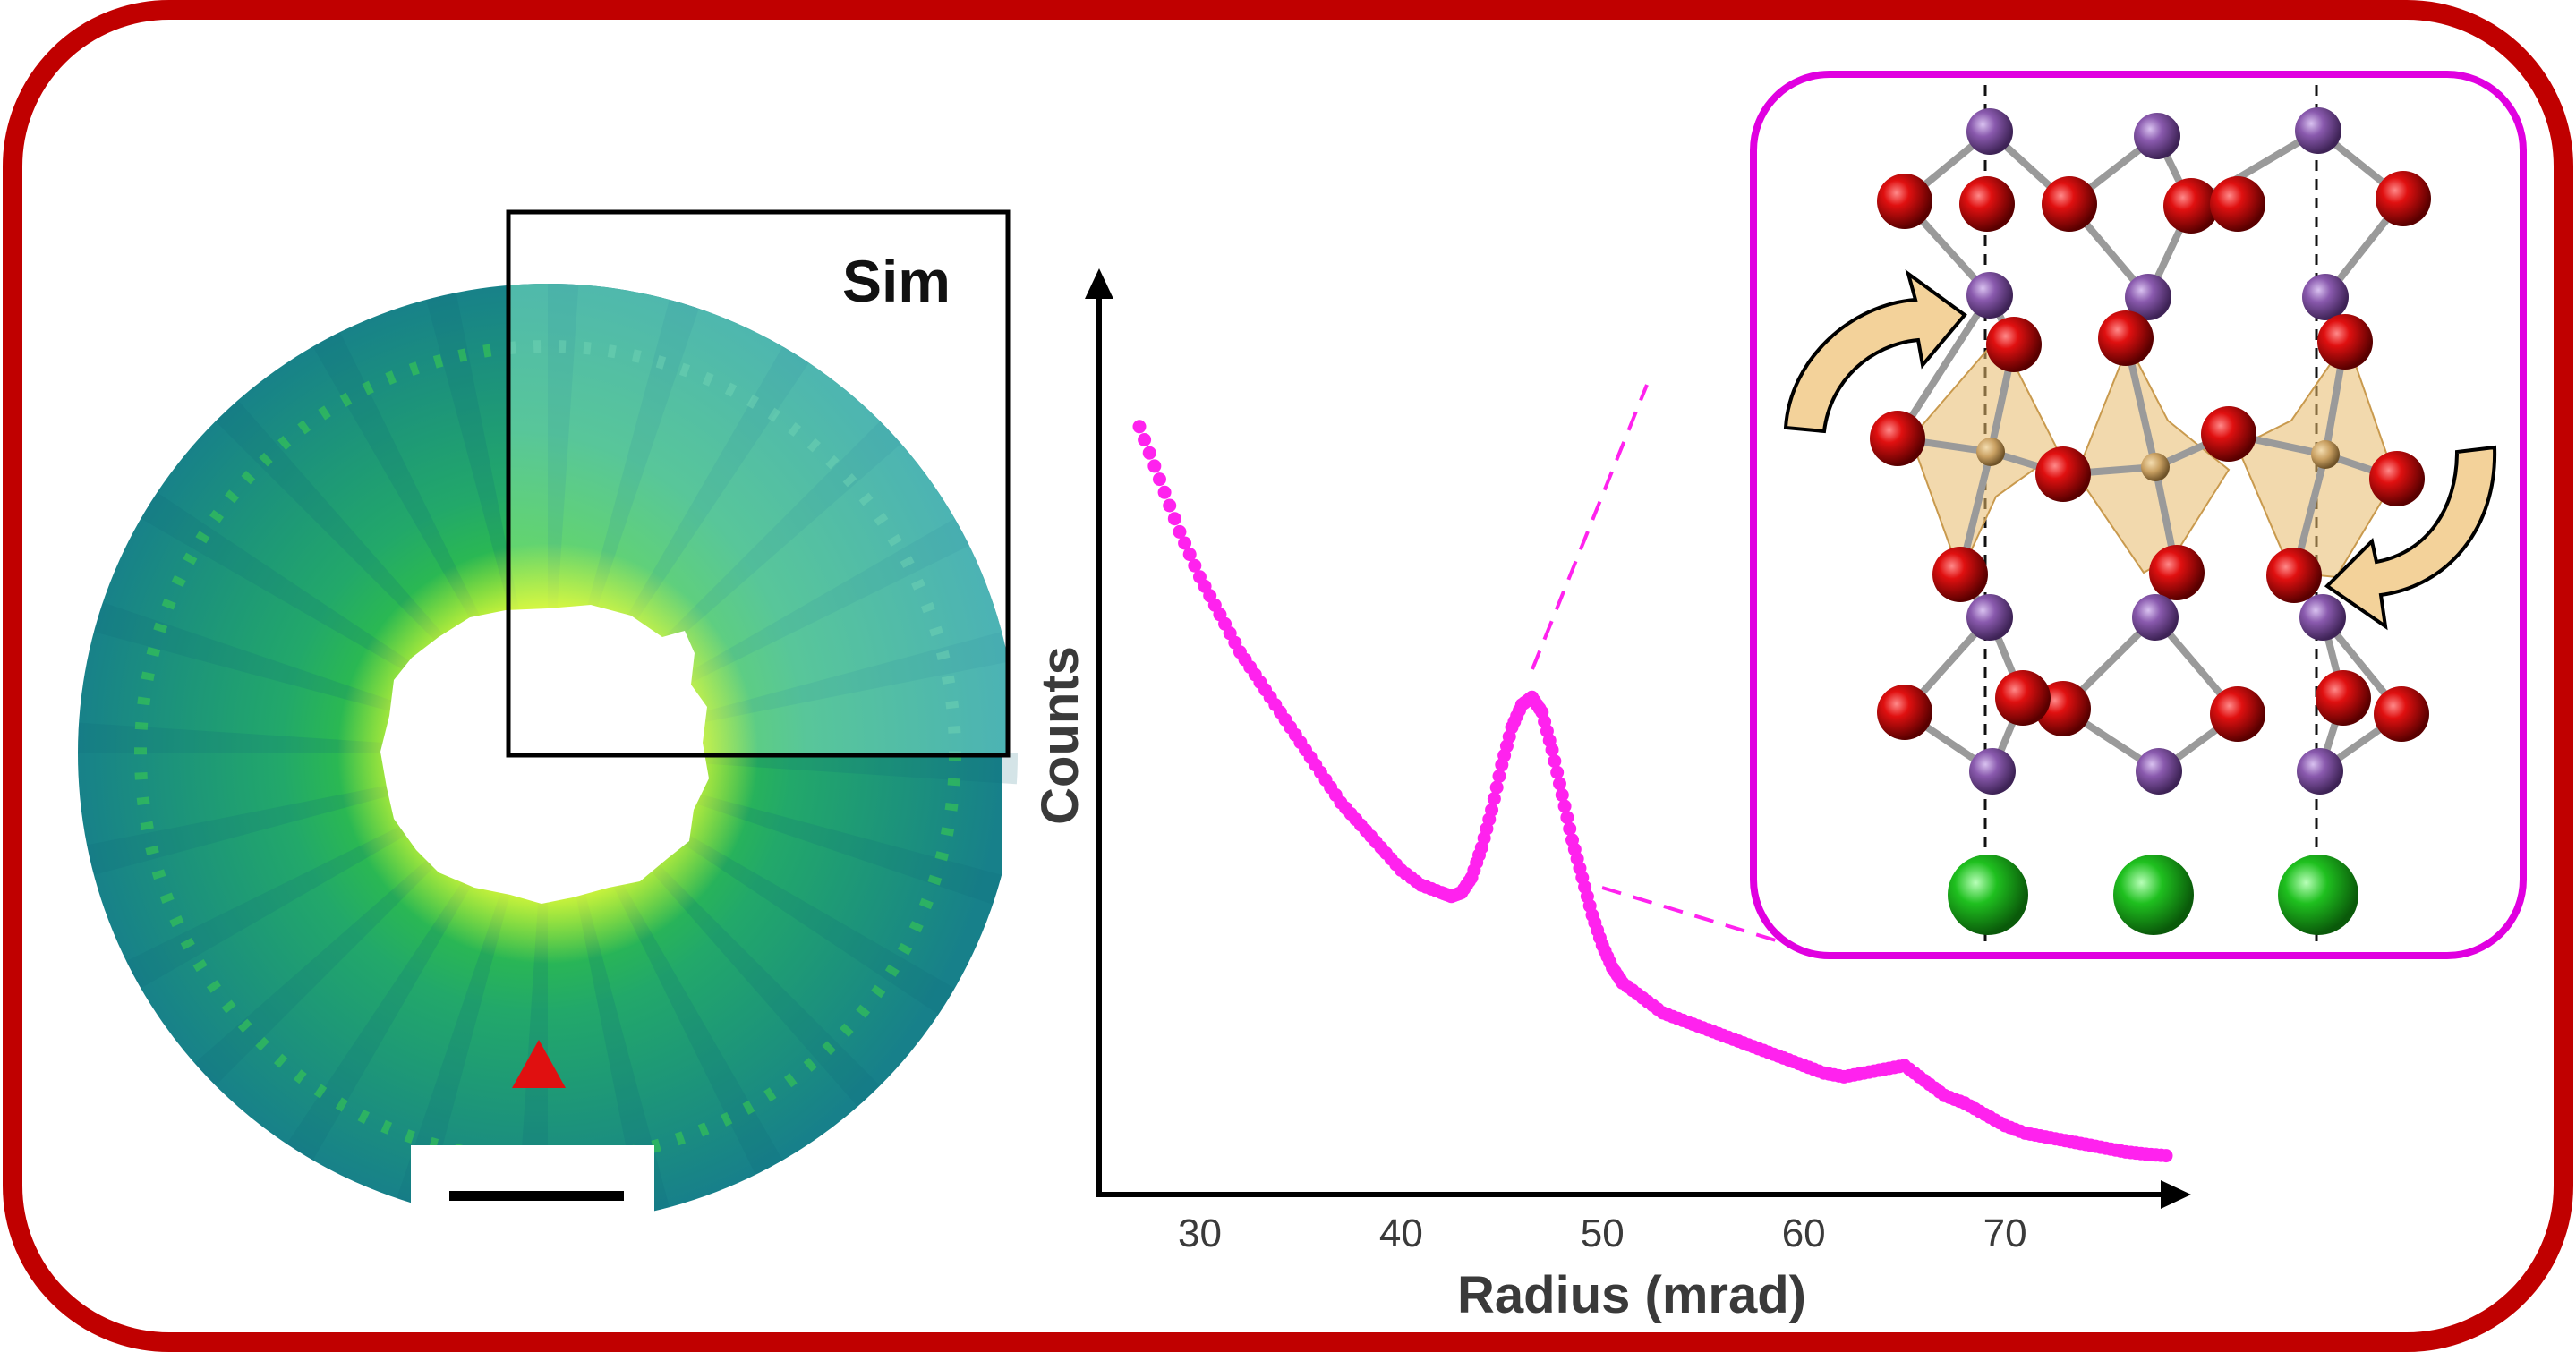 The image size is (2576, 1352). What do you see at coordinates (1804, 1233) in the screenshot?
I see `x-tick-label: 60` at bounding box center [1804, 1233].